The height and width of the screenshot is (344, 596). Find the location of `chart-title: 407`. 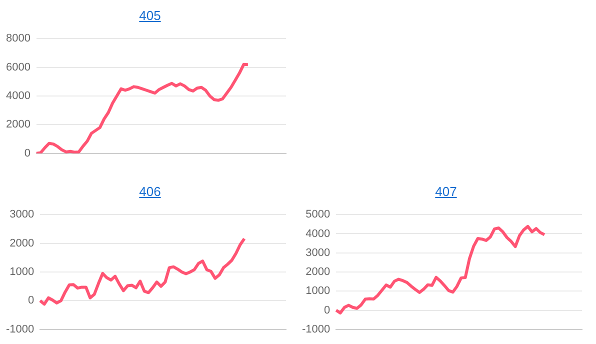

chart-title: 407 is located at coordinates (446, 191).